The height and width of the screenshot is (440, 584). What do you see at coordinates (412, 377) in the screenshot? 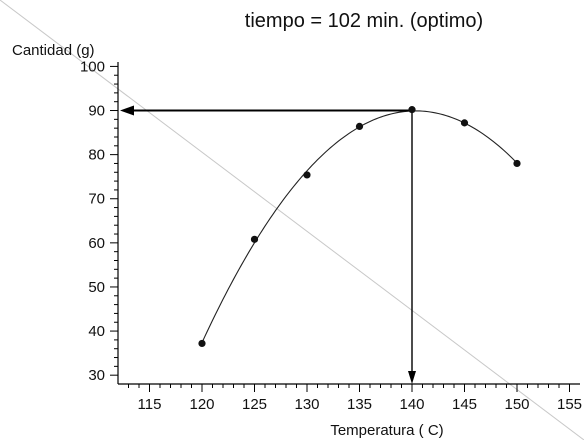
I see `vertical-arrow-head` at bounding box center [412, 377].